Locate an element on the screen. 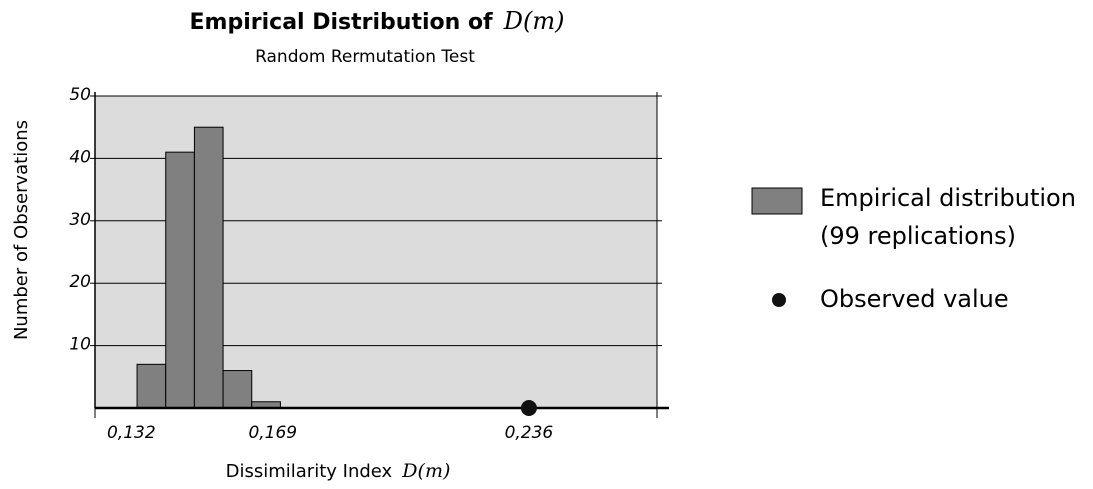 This screenshot has width=1093, height=489. chart-title-math: D(m) is located at coordinates (534, 21).